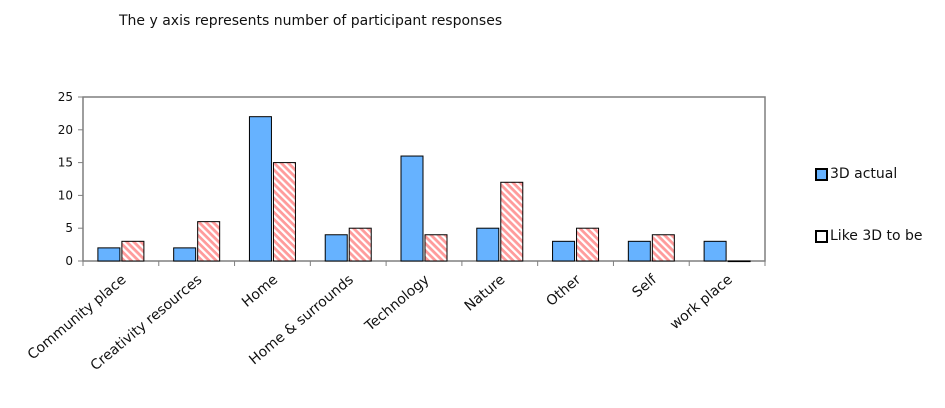 This screenshot has width=945, height=408. What do you see at coordinates (485, 293) in the screenshot?
I see `x-category-label: Nature` at bounding box center [485, 293].